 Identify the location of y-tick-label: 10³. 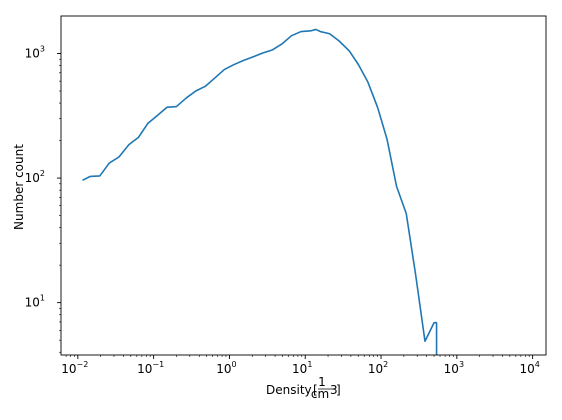
(35, 53).